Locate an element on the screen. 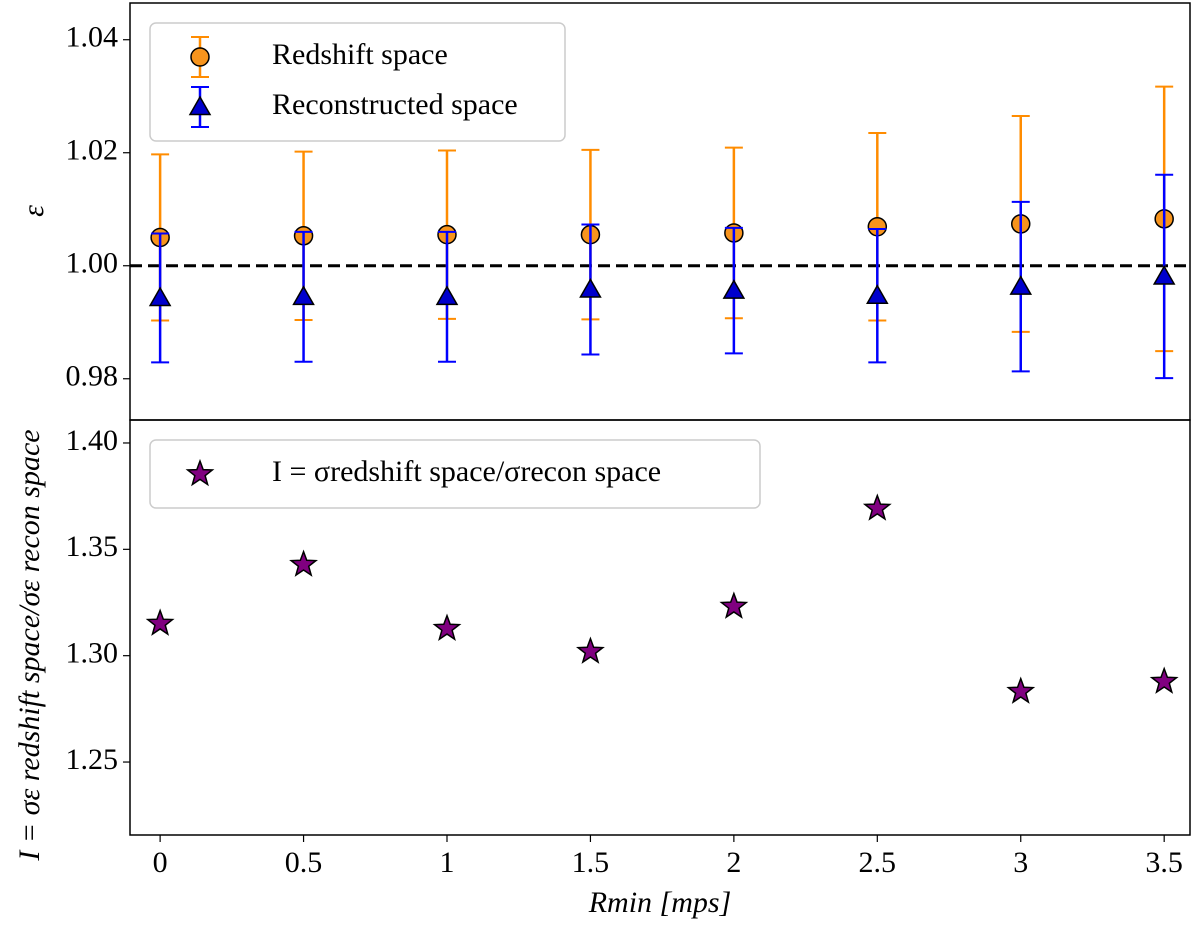 Image resolution: width=1200 pixels, height=928 pixels. x-tick-label: 3 is located at coordinates (1020, 862).